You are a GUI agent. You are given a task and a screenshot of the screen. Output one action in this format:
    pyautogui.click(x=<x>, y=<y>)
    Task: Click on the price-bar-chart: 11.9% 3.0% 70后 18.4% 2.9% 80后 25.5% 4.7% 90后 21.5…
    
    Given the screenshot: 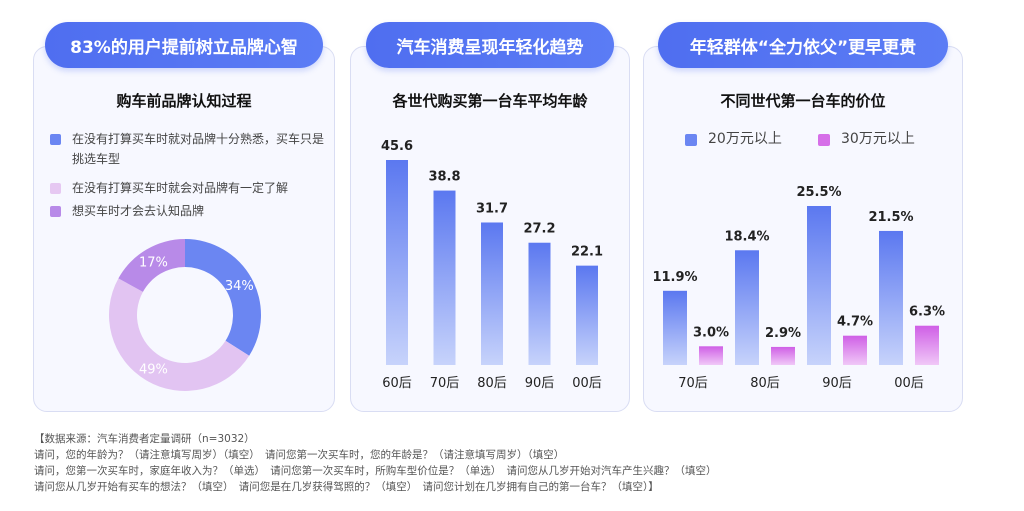 What is the action you would take?
    pyautogui.click(x=798, y=288)
    